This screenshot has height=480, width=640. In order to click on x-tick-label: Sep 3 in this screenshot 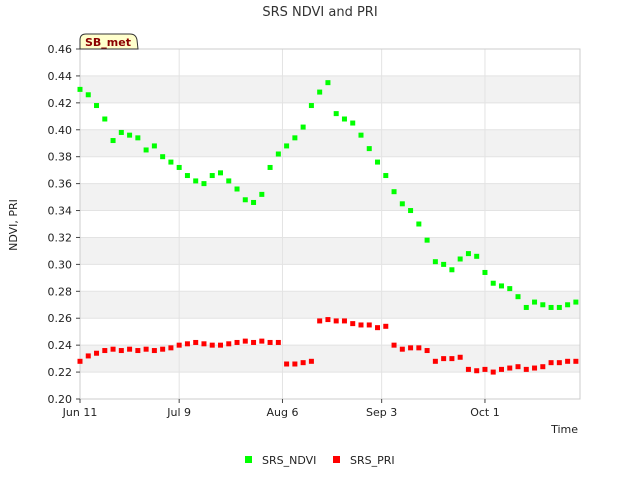, I will do `click(381, 412)`.